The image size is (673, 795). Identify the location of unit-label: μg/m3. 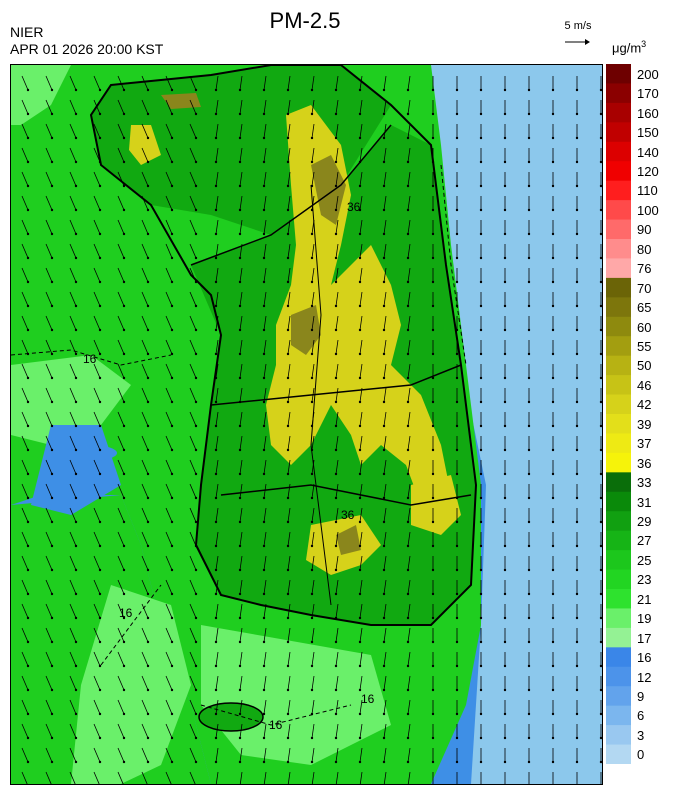
(629, 47).